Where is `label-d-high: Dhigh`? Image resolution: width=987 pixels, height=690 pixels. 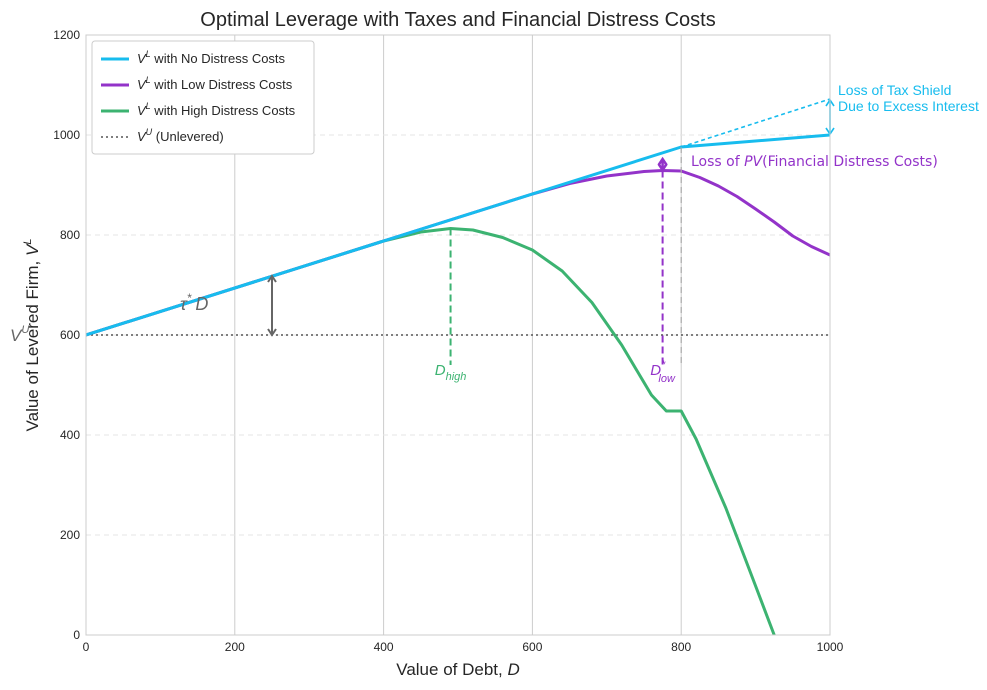 label-d-high: Dhigh is located at coordinates (451, 372).